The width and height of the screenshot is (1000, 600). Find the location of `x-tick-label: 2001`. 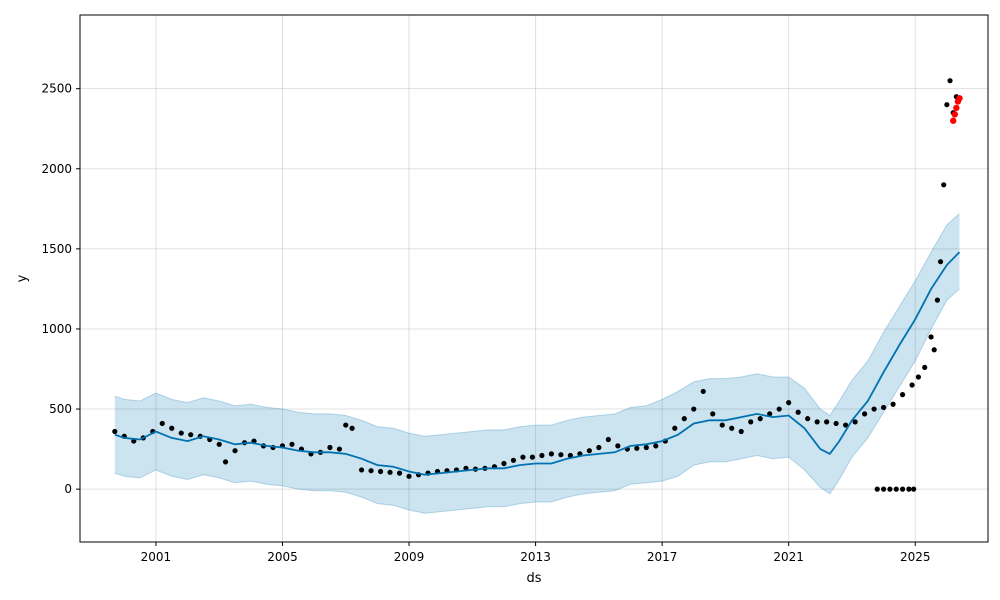

x-tick-label: 2001 is located at coordinates (156, 557).